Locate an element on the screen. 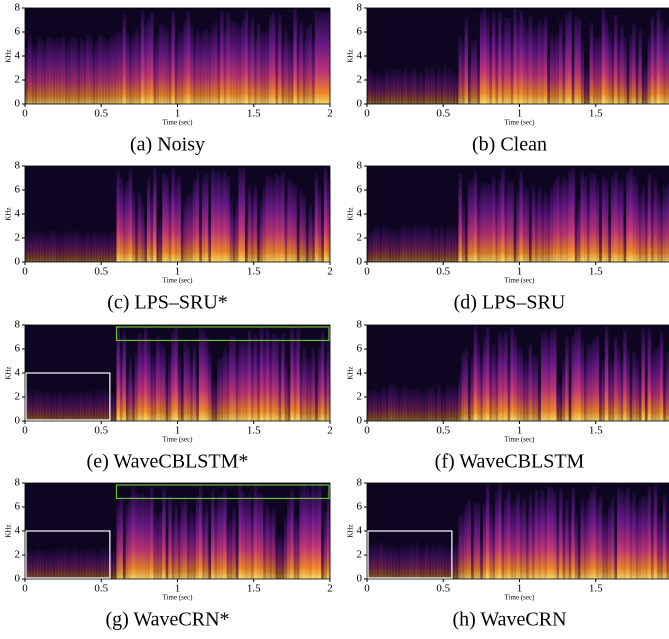 This screenshot has height=639, width=669. panel: 0 2 4 6 8 0 0.5 1 1.5 2 Time (sec) KHz (g) WaveCRN* is located at coordinates (169, 554).